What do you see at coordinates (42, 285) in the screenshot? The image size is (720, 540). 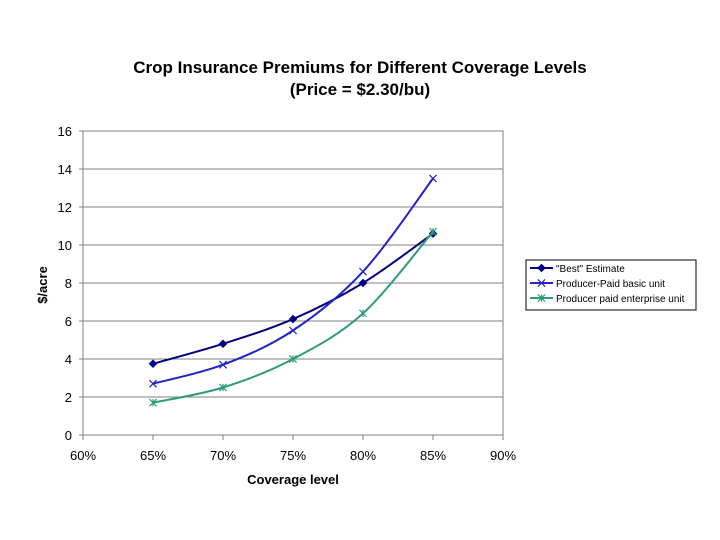 I see `y-axis-title: $/acre` at bounding box center [42, 285].